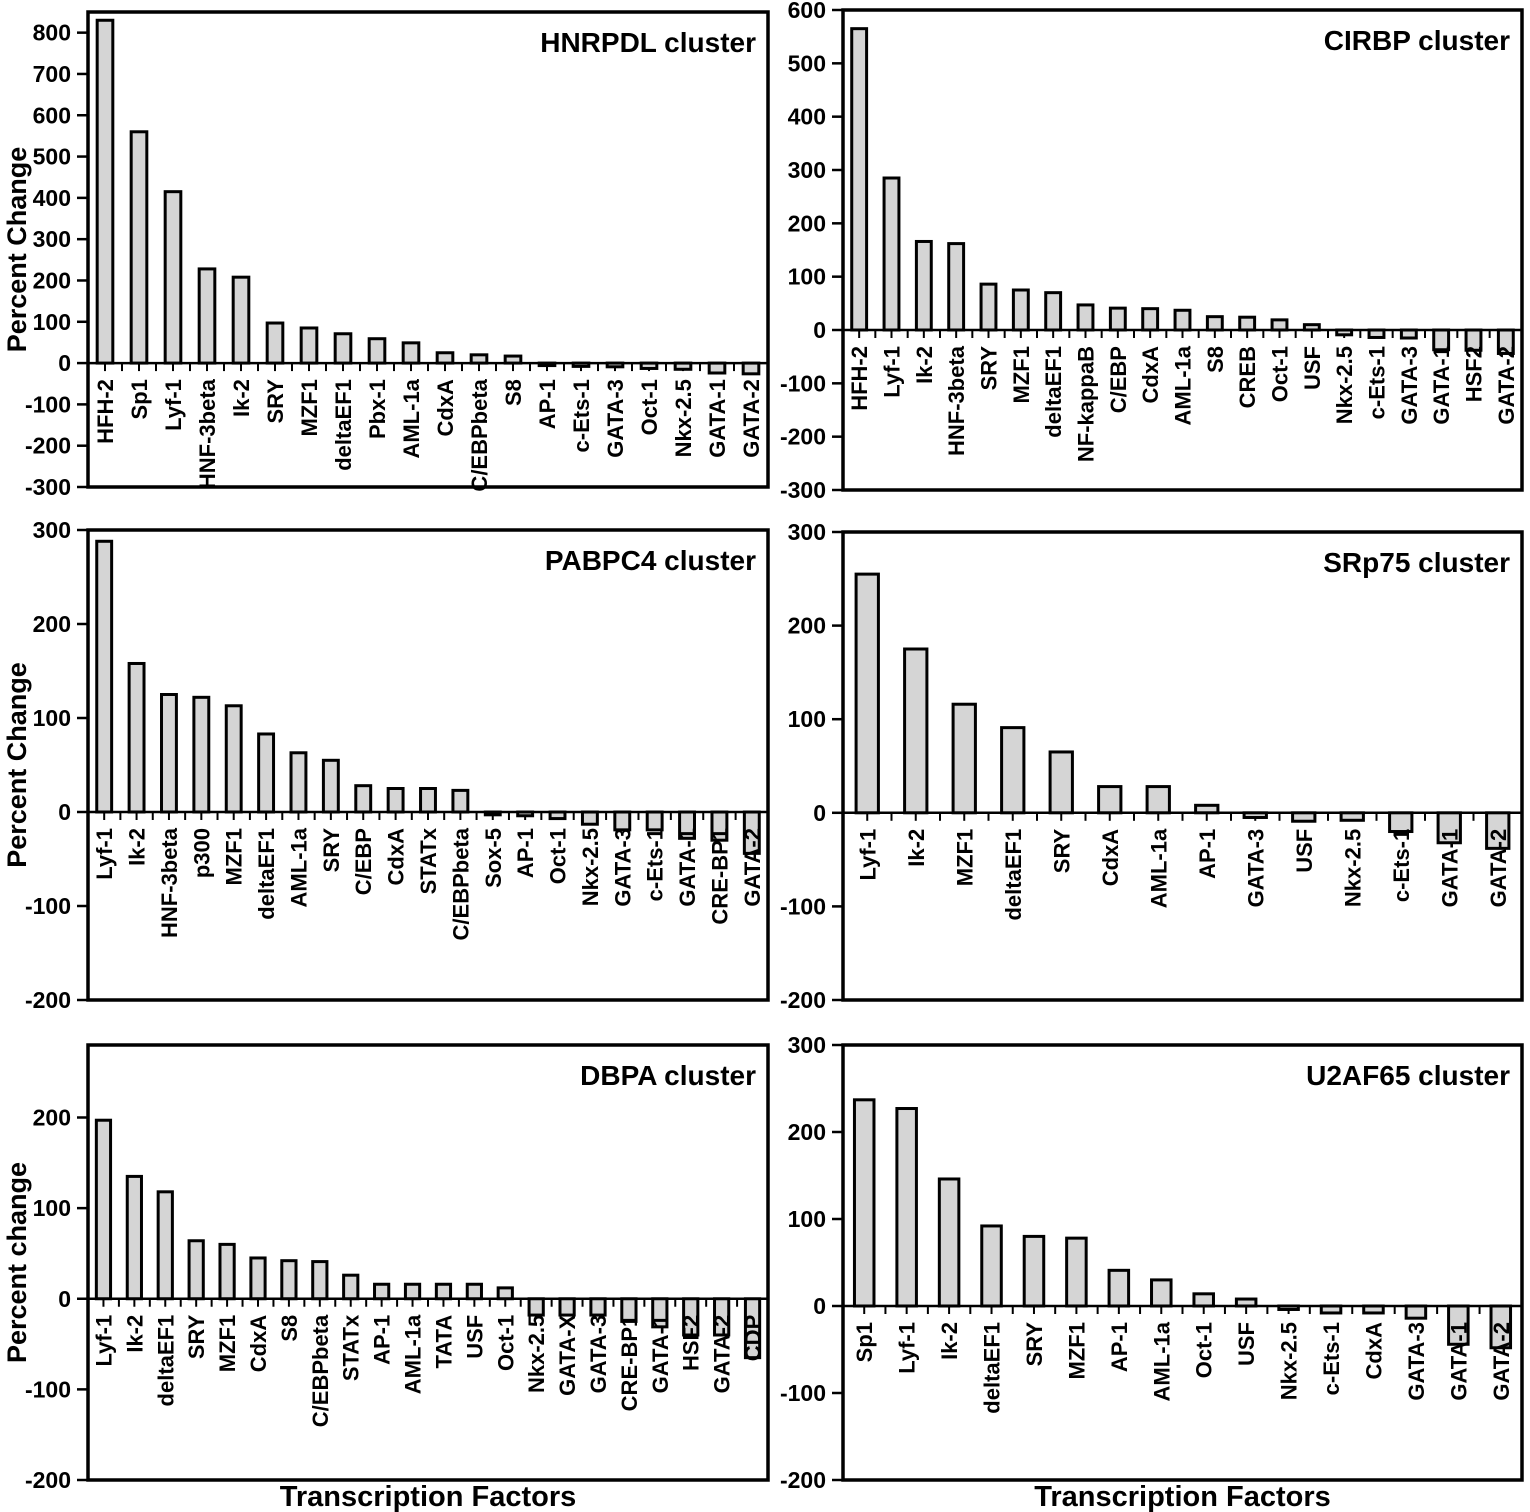  What do you see at coordinates (567, 1354) in the screenshot?
I see `category-label: GATA-X` at bounding box center [567, 1354].